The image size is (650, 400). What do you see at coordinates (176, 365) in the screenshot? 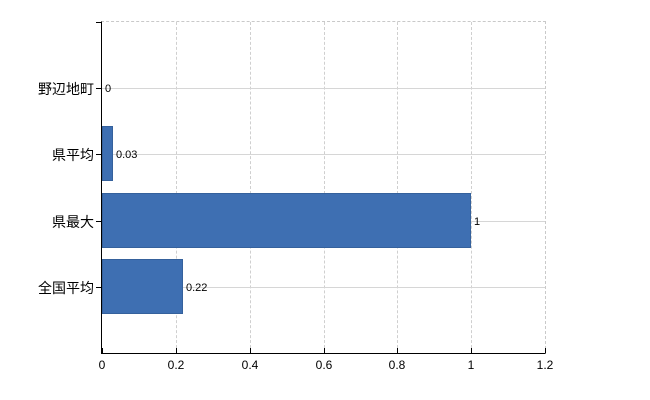
I see `x-tick-label: 0.2` at bounding box center [176, 365].